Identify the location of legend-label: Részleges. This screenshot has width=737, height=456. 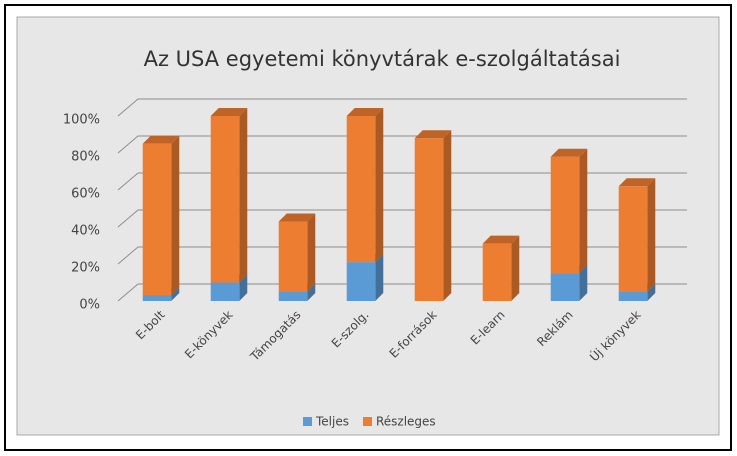
(406, 422).